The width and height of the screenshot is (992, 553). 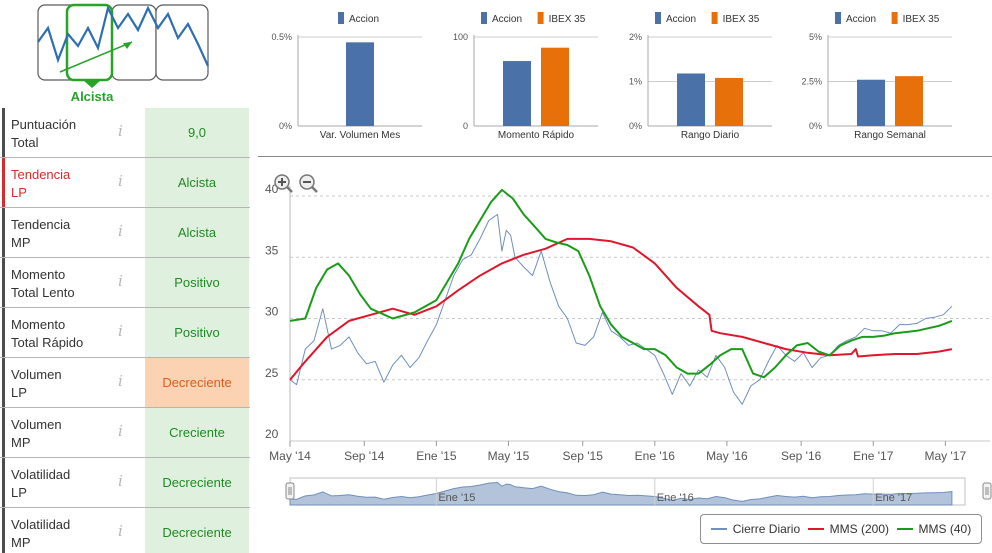 I want to click on score-label: Tendencia LP, so click(x=73, y=182).